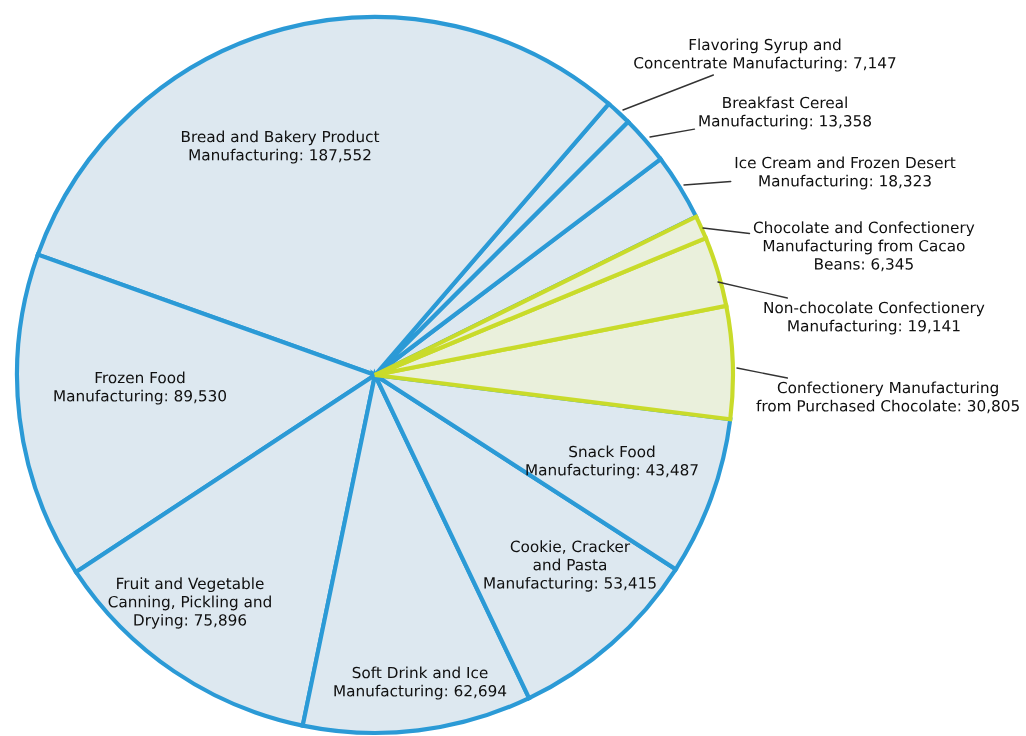  I want to click on slice-label: Ice Cream and Frozen Desert Manufacturing: 18,323, so click(845, 173).